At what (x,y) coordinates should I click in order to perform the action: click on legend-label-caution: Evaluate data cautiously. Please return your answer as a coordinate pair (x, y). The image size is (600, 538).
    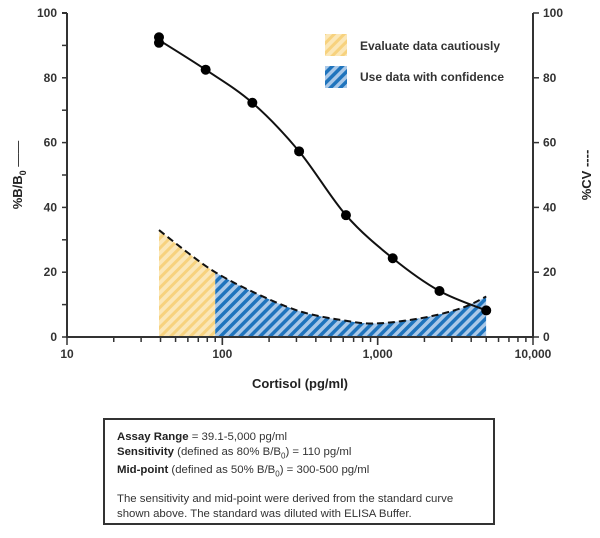
    Looking at the image, I should click on (430, 46).